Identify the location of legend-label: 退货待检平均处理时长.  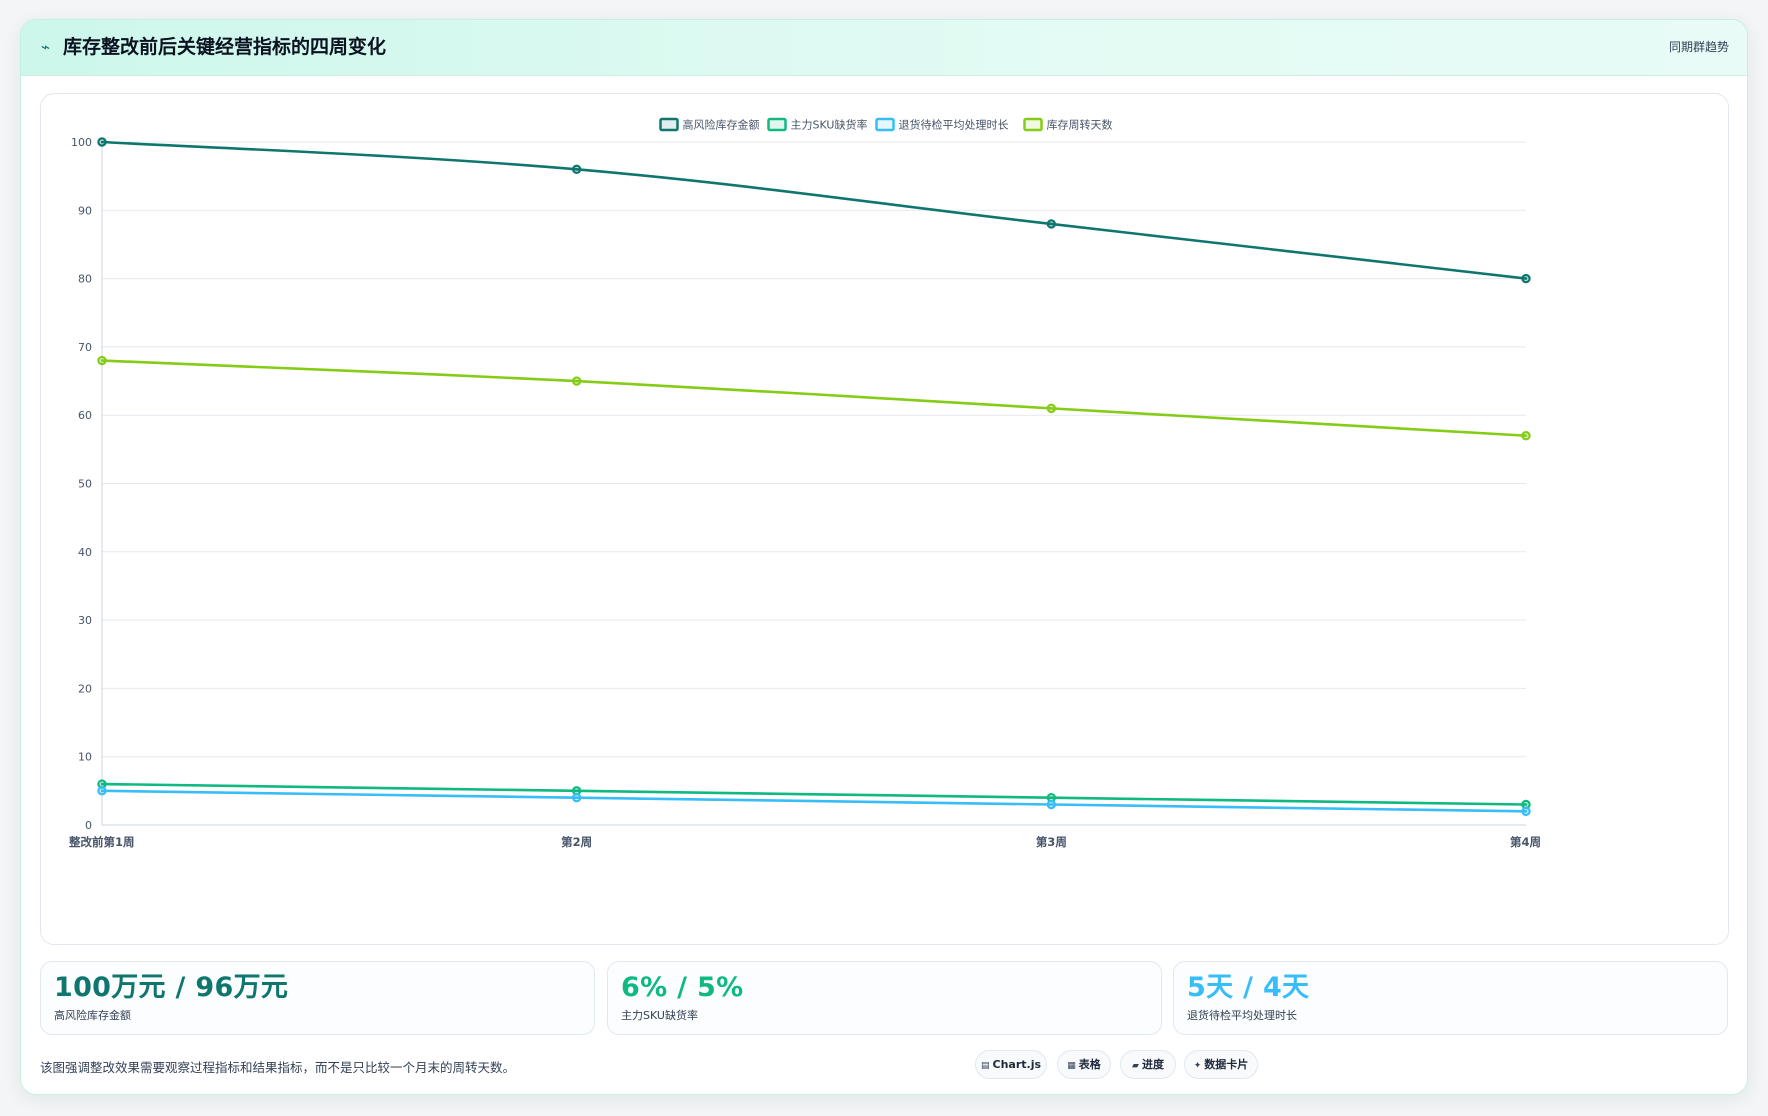
(954, 125).